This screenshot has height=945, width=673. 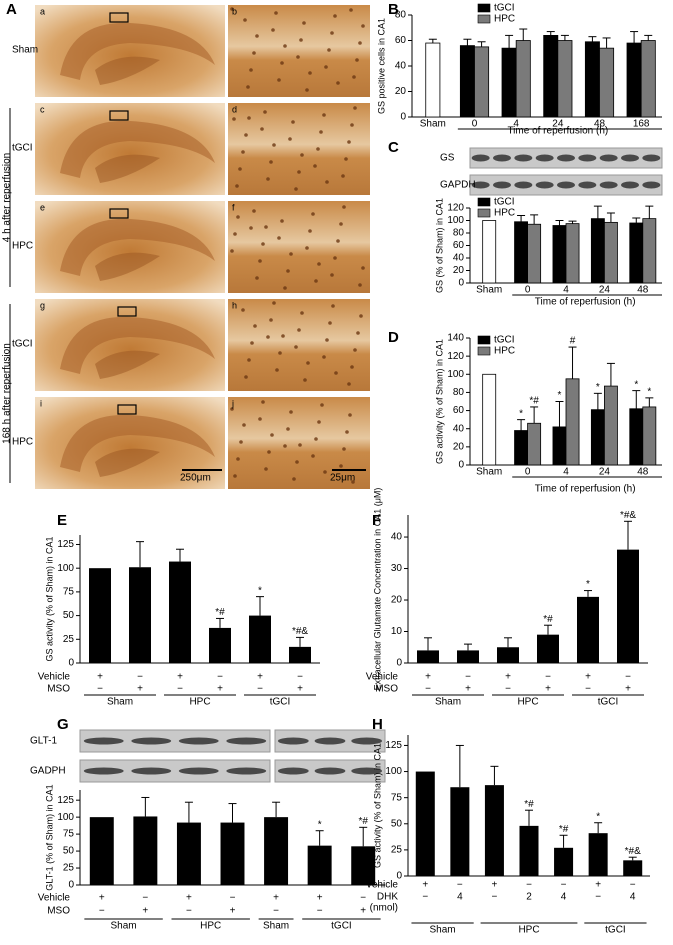 What do you see at coordinates (42, 11) in the screenshot?
I see `image-label: a` at bounding box center [42, 11].